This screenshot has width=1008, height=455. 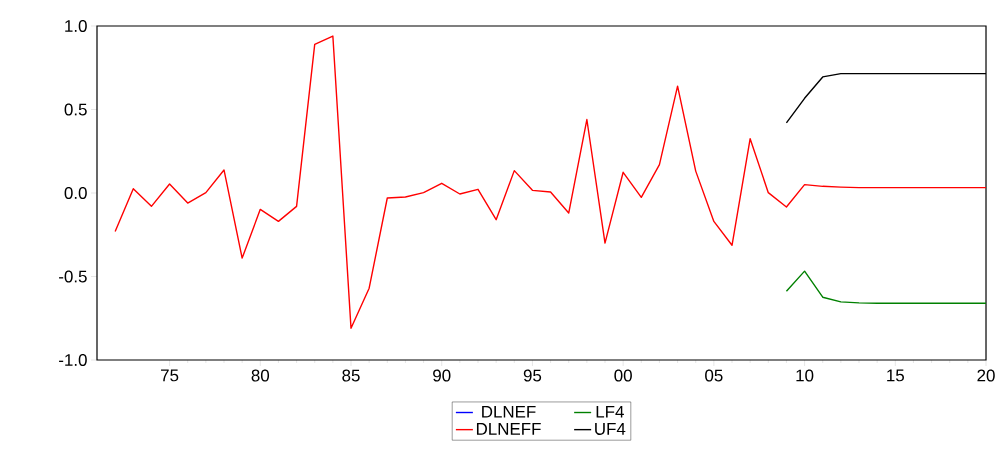 What do you see at coordinates (260, 375) in the screenshot?
I see `x-tick-label: 80` at bounding box center [260, 375].